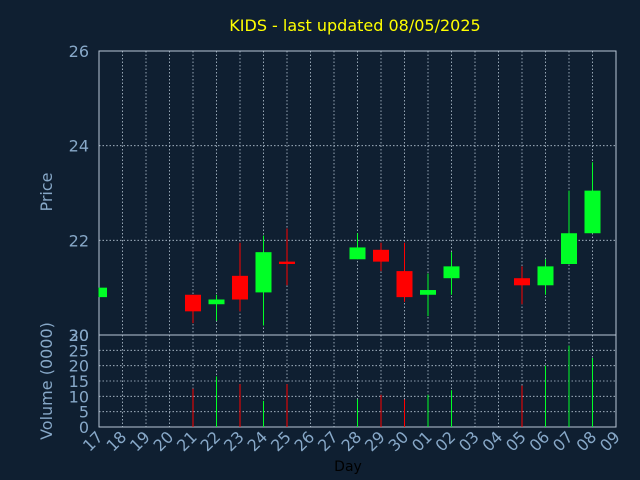 The image size is (640, 480). I want to click on volume-y-tick-label: 15, so click(79, 381).